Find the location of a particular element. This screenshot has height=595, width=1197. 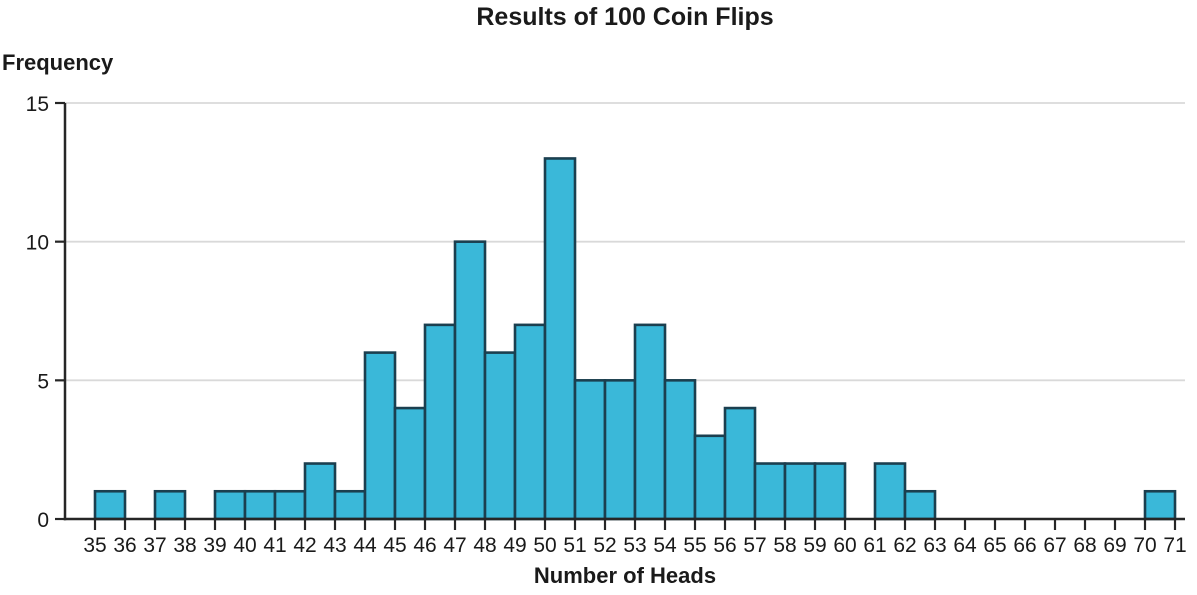

x-tick-label: 36 is located at coordinates (124, 545).